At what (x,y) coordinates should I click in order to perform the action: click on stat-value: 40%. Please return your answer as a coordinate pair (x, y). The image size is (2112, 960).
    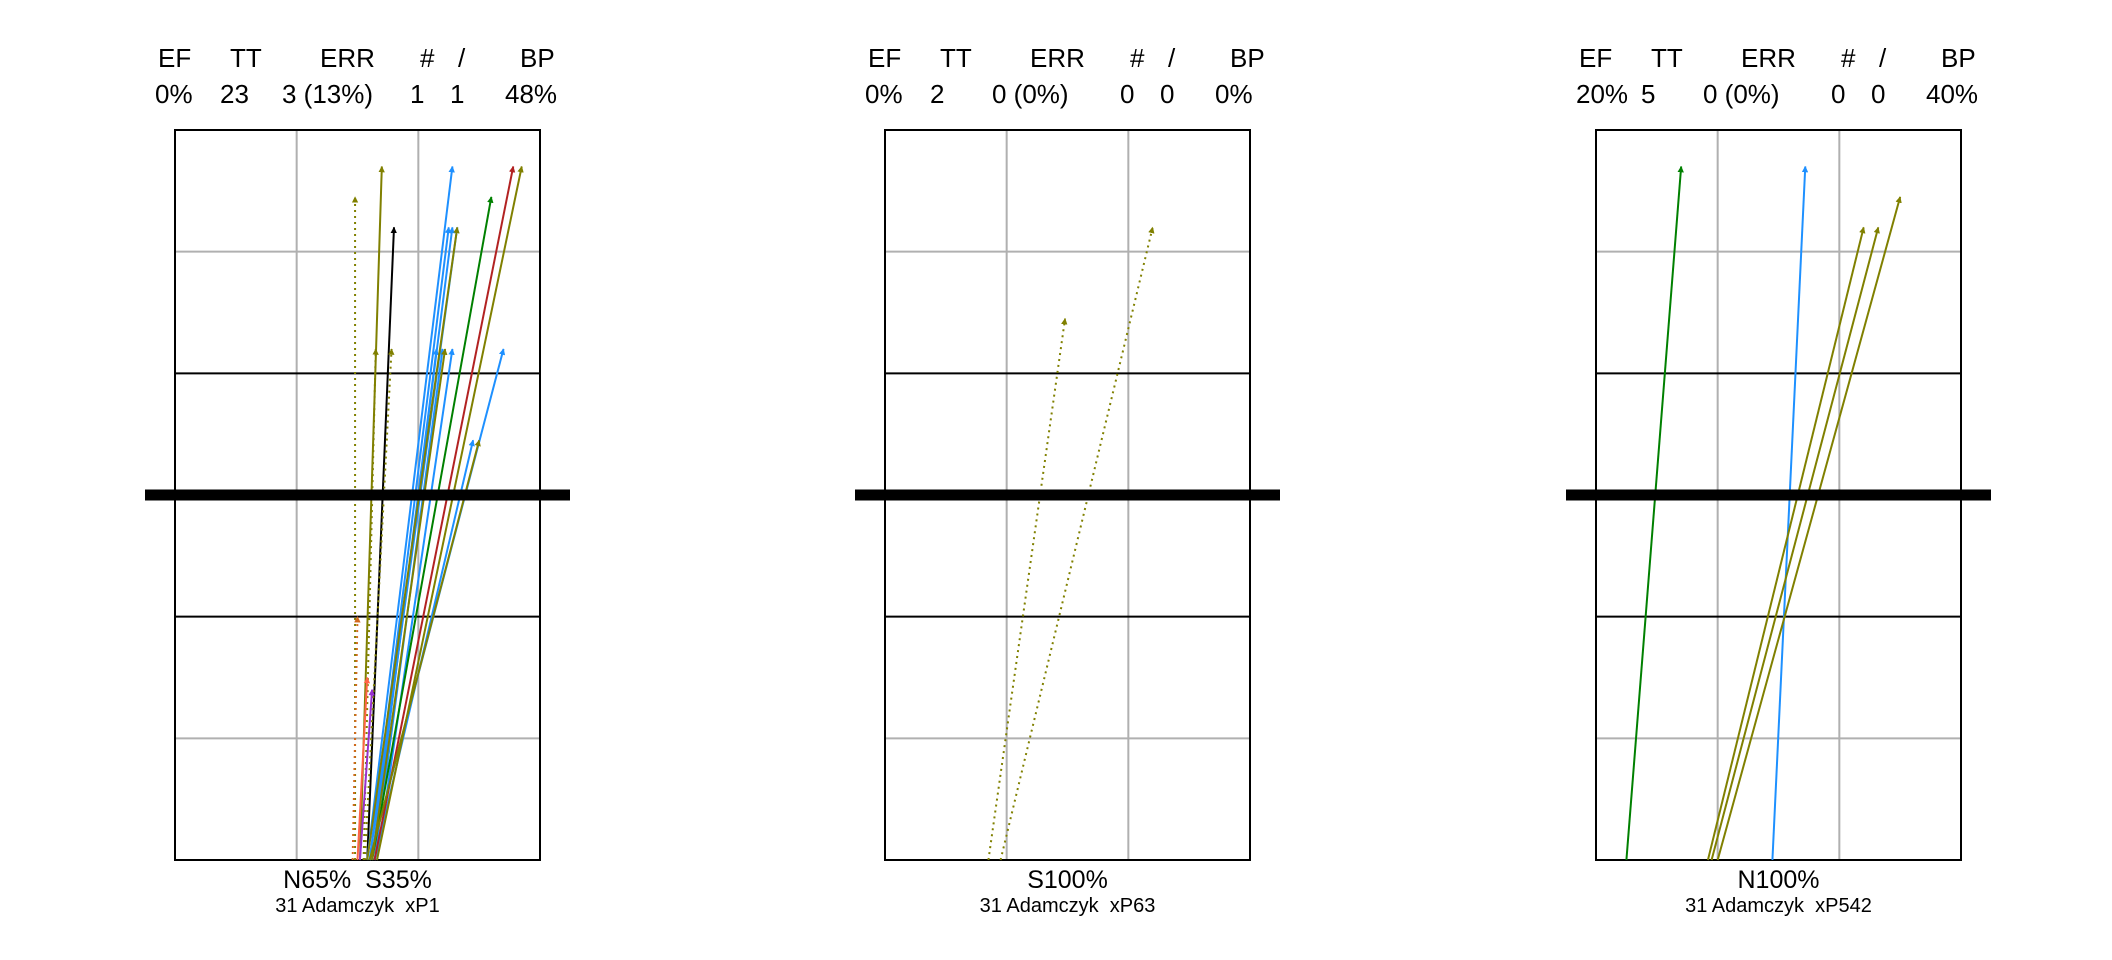
    Looking at the image, I should click on (1952, 94).